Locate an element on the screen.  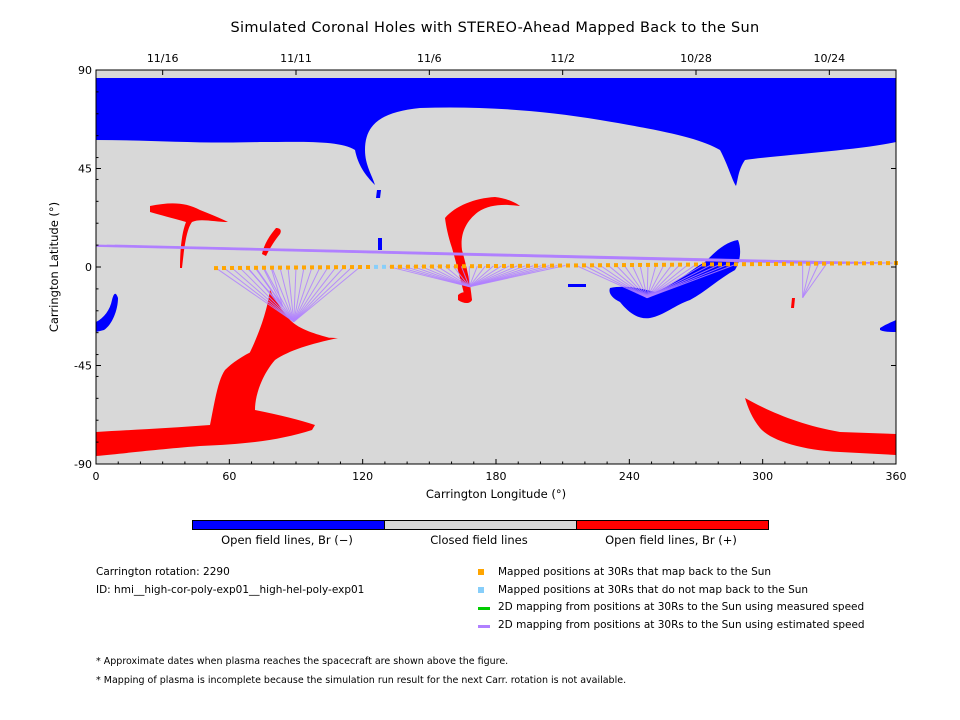
colorbar-label-closed: Closed field lines is located at coordinates (479, 540).